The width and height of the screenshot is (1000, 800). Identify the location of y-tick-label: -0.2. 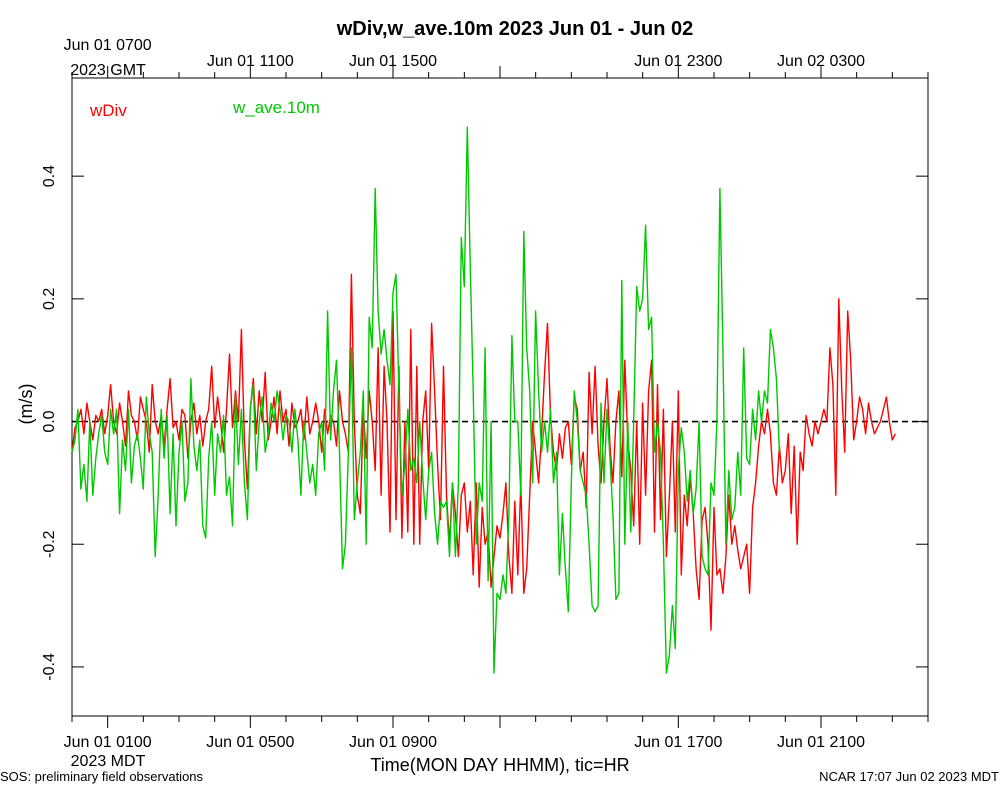
(49, 544).